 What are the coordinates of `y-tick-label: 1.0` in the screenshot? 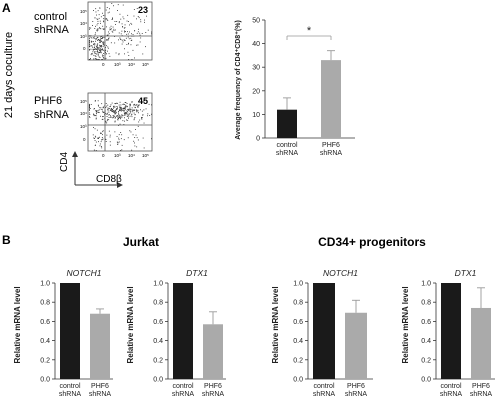 It's located at (158, 284).